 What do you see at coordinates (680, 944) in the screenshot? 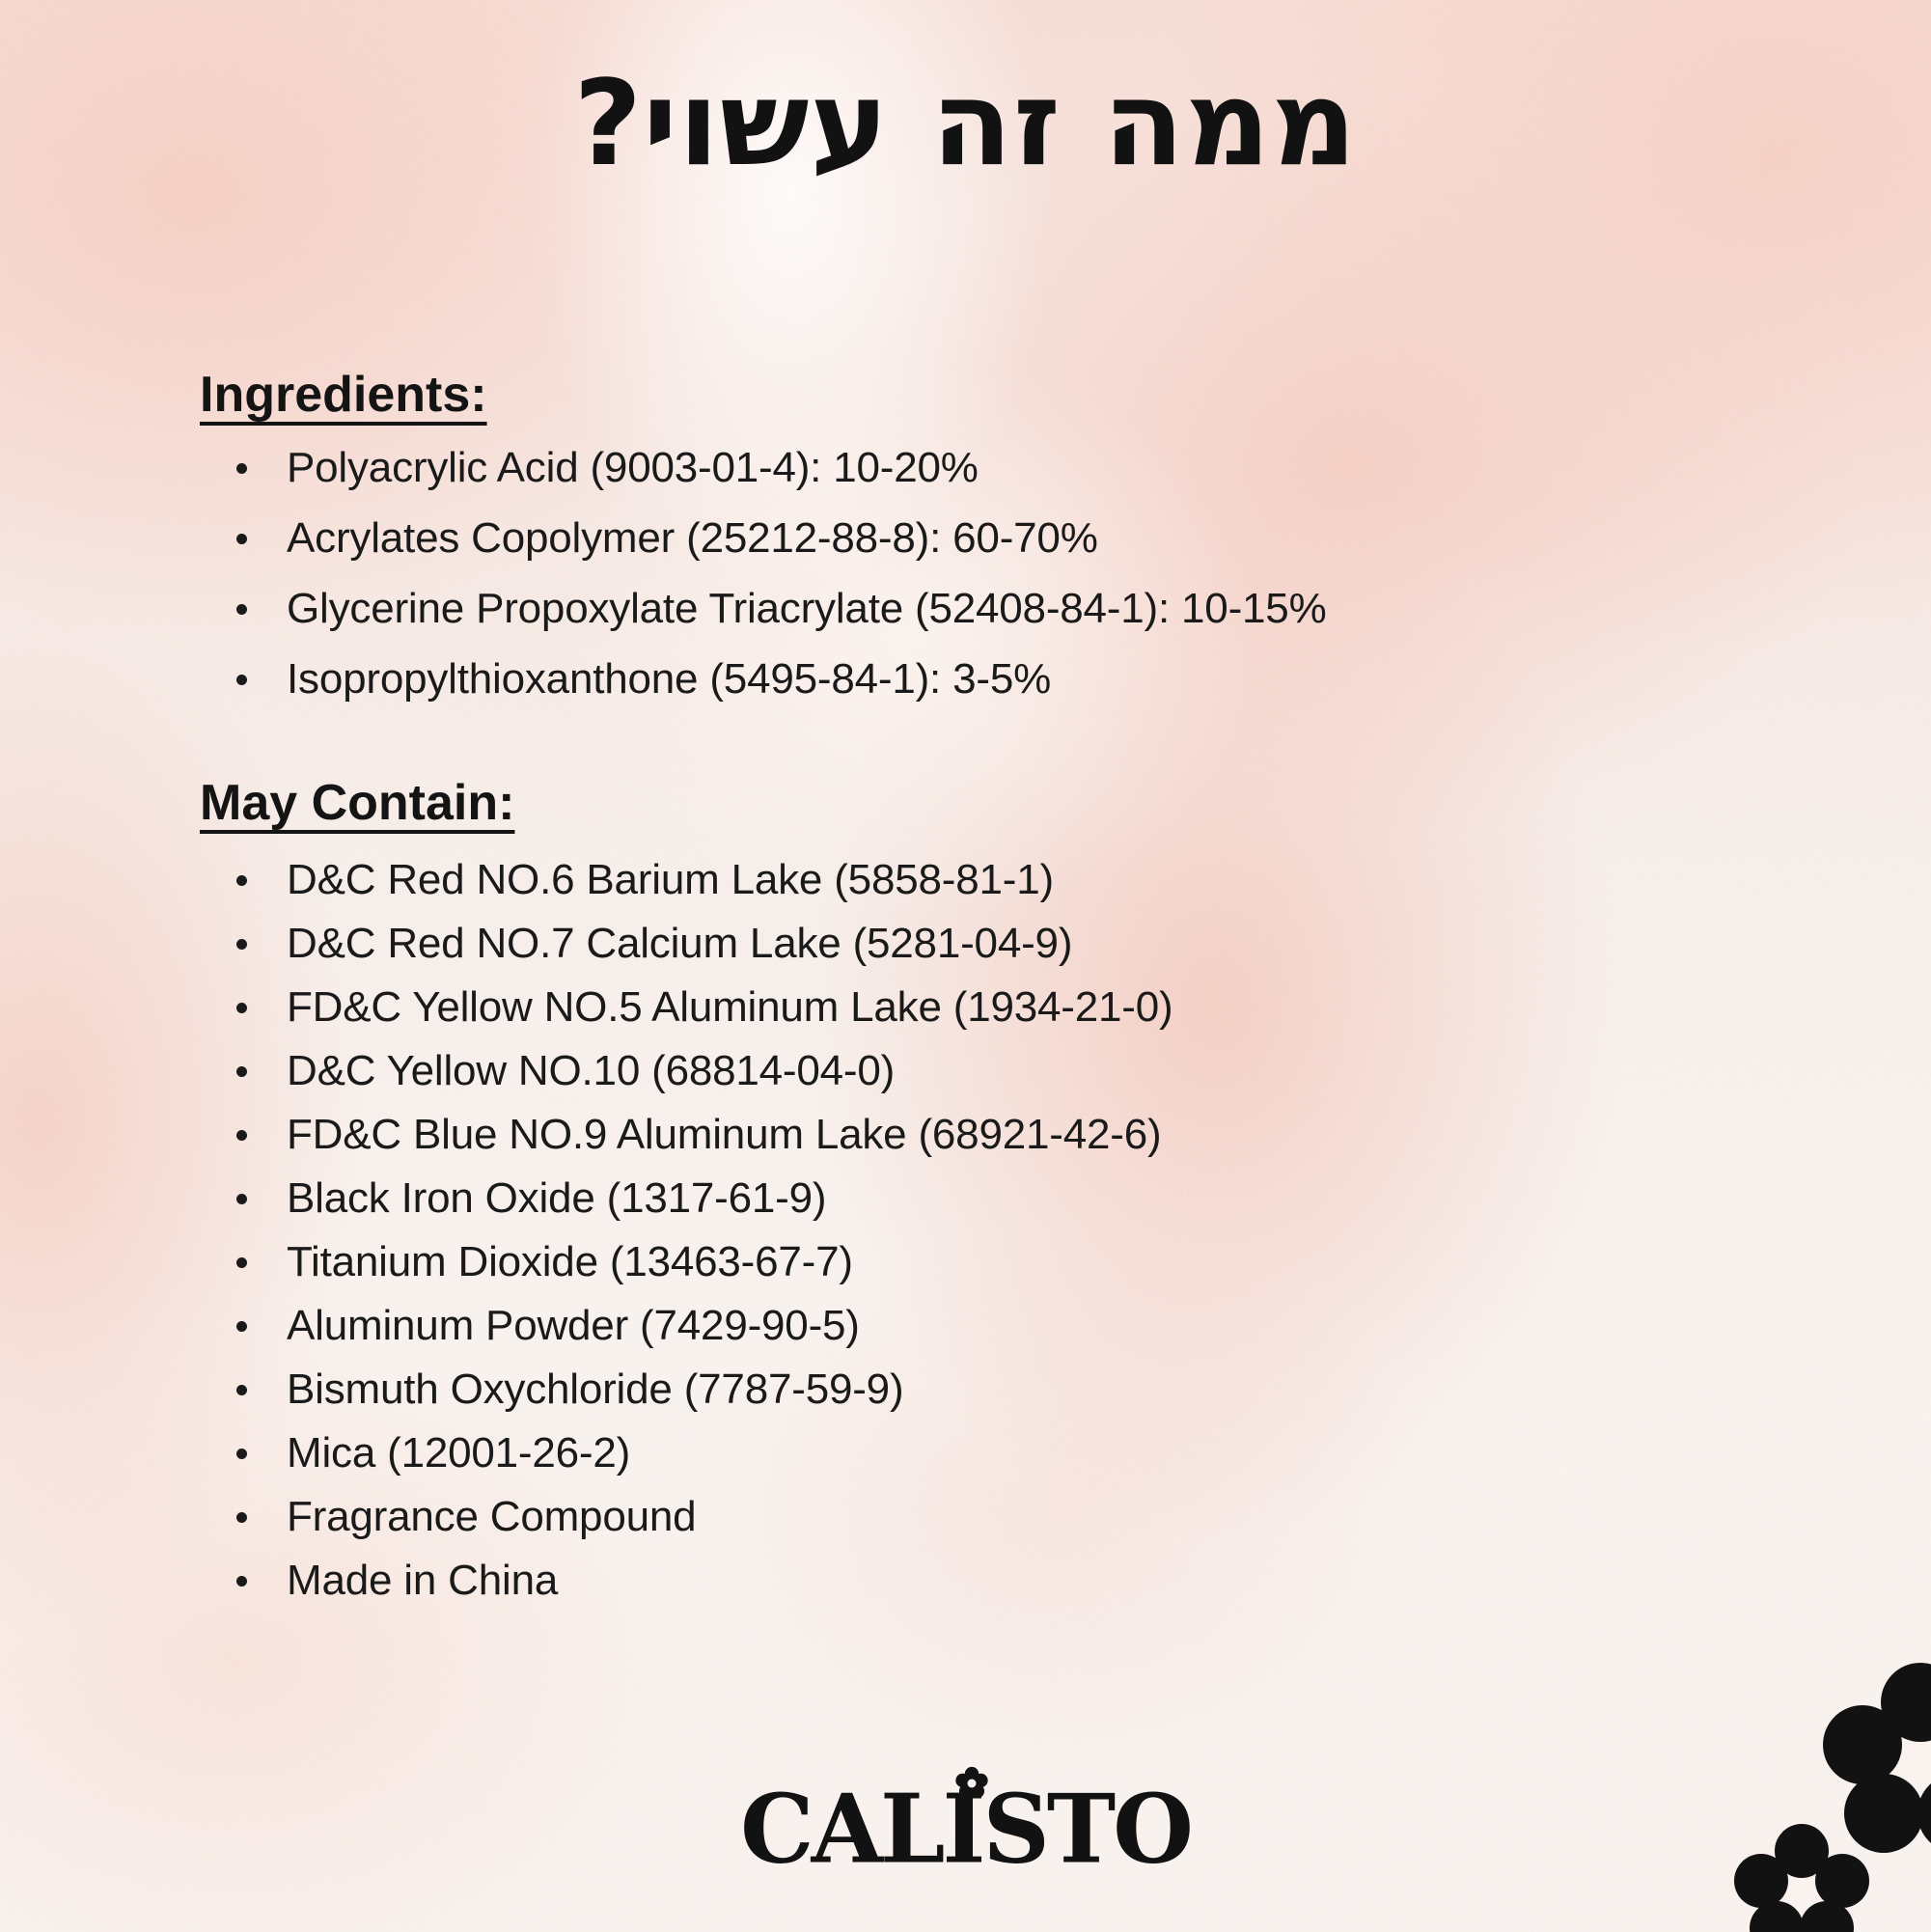
I see `may-contain-text: D&C Red NO.7 Calcium Lake (5281-04-9)` at bounding box center [680, 944].